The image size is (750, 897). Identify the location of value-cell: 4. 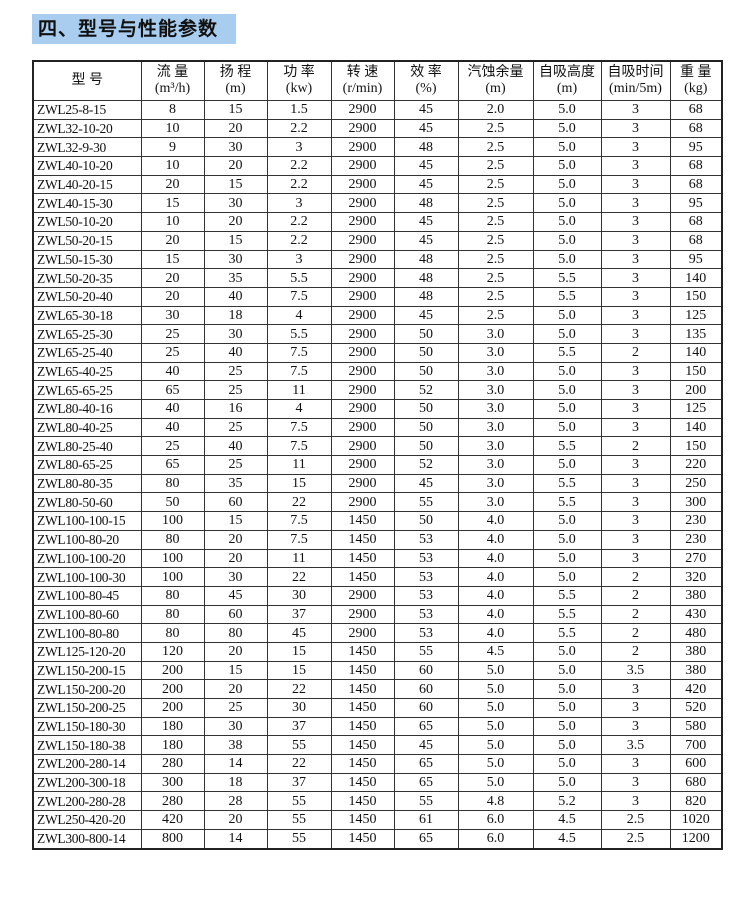
(299, 315).